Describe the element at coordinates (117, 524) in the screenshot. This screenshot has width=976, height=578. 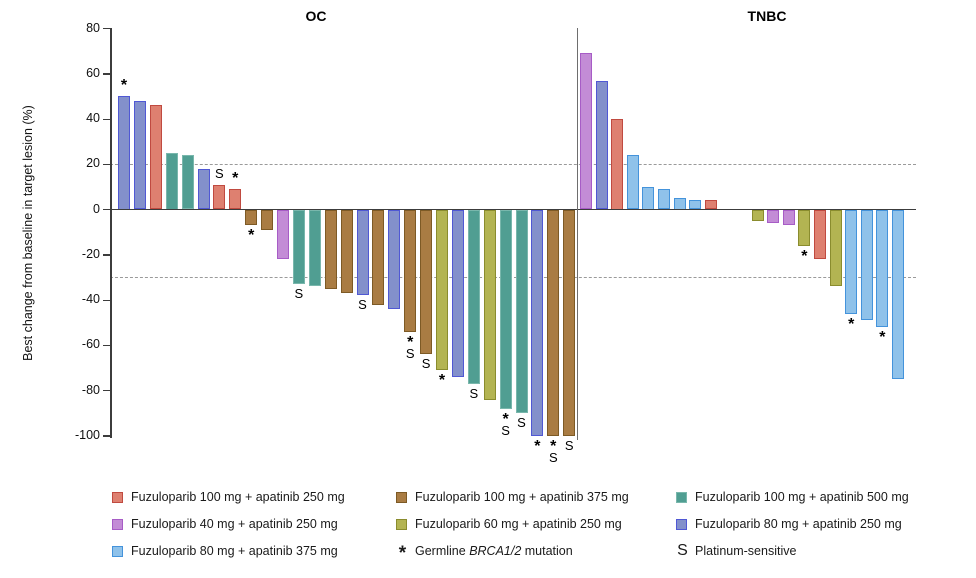
I see `legend-swatch-purple-icon` at that location.